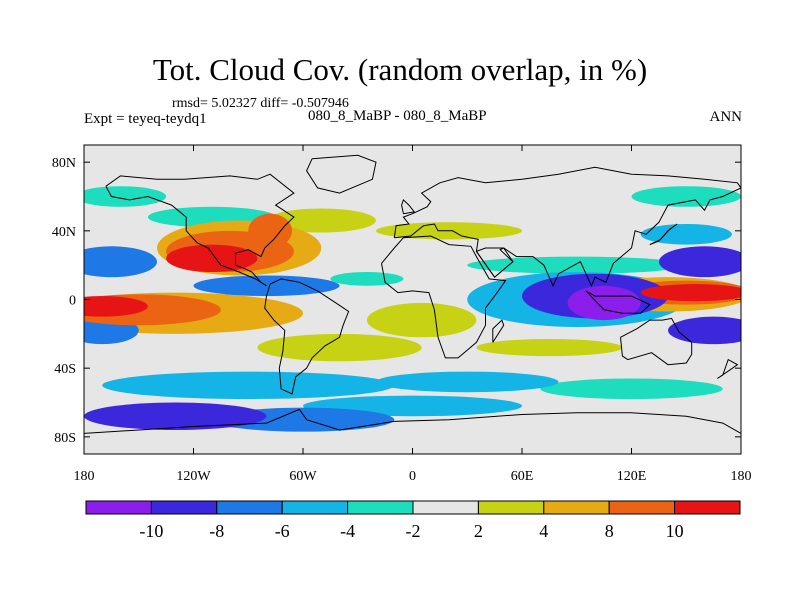 This screenshot has width=800, height=600. Describe the element at coordinates (65, 438) in the screenshot. I see `y-tick-label: 80S` at that location.